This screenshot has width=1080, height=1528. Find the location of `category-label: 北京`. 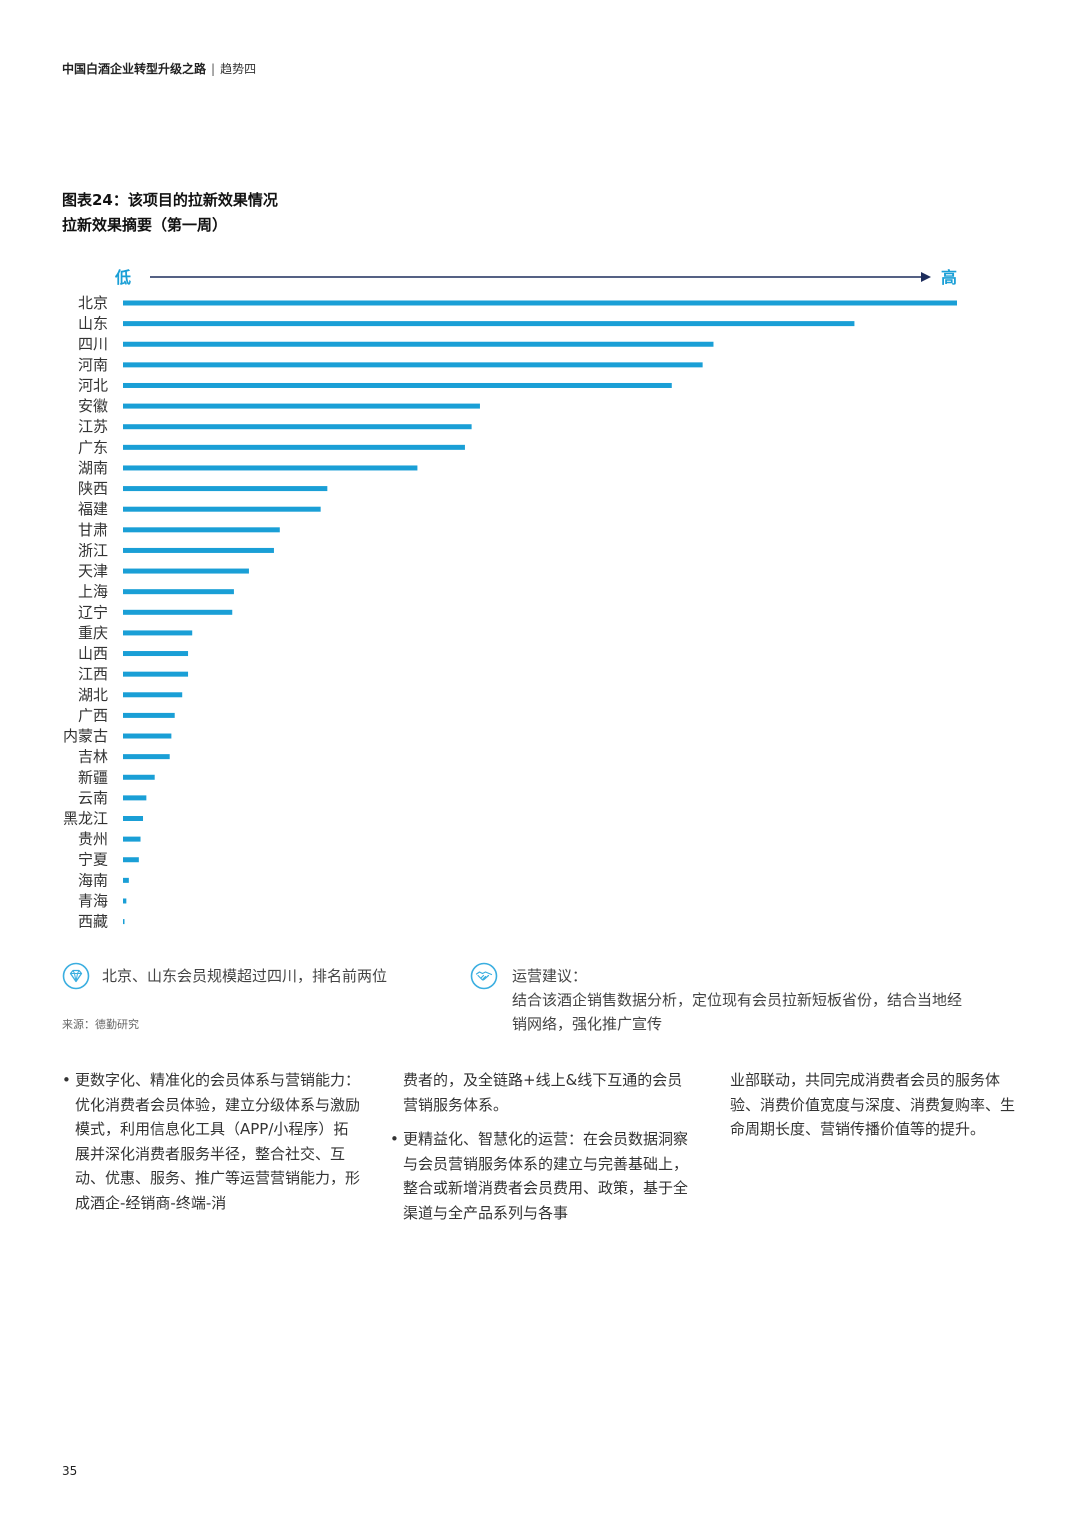

category-label: 北京 is located at coordinates (93, 303).